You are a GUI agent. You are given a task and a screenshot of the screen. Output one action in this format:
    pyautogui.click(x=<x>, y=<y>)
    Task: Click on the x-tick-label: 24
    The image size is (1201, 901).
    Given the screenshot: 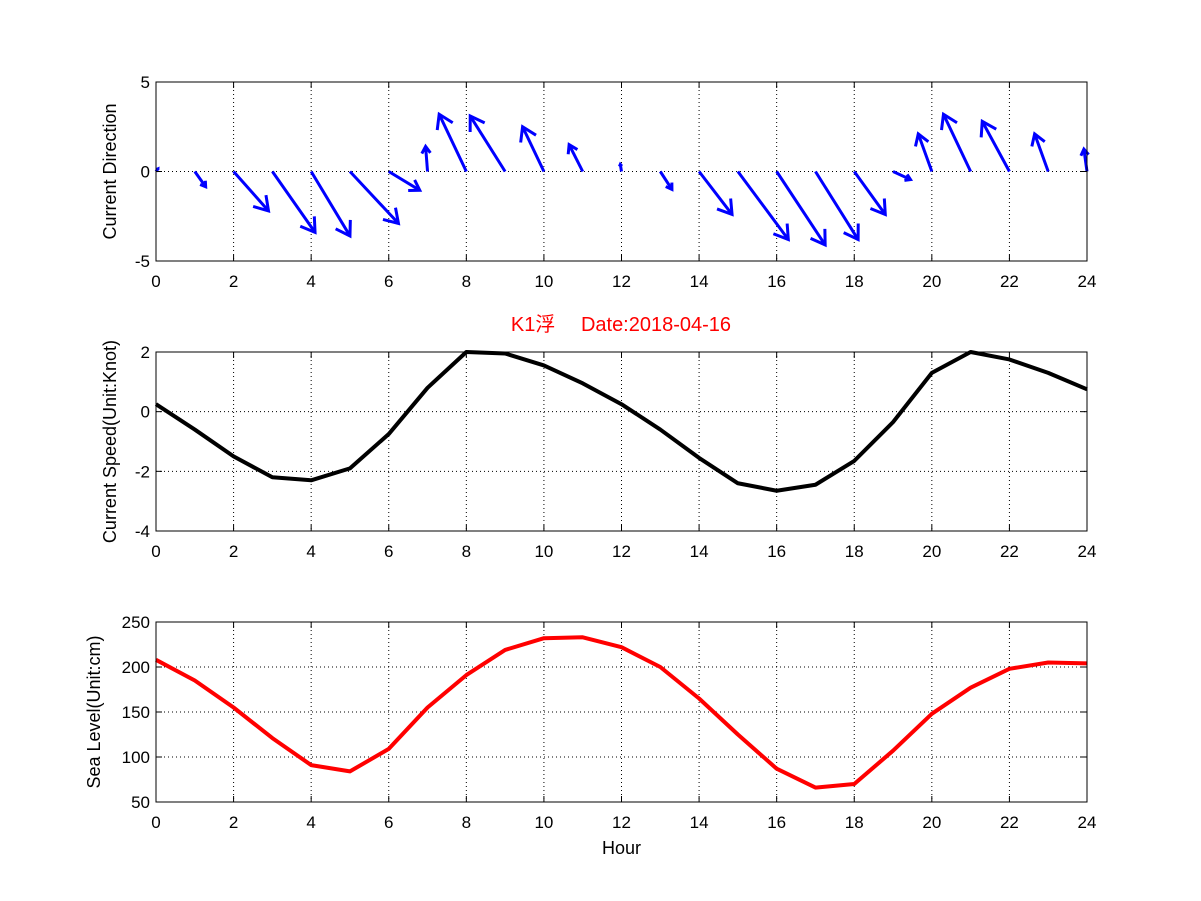 What is the action you would take?
    pyautogui.click(x=1087, y=822)
    